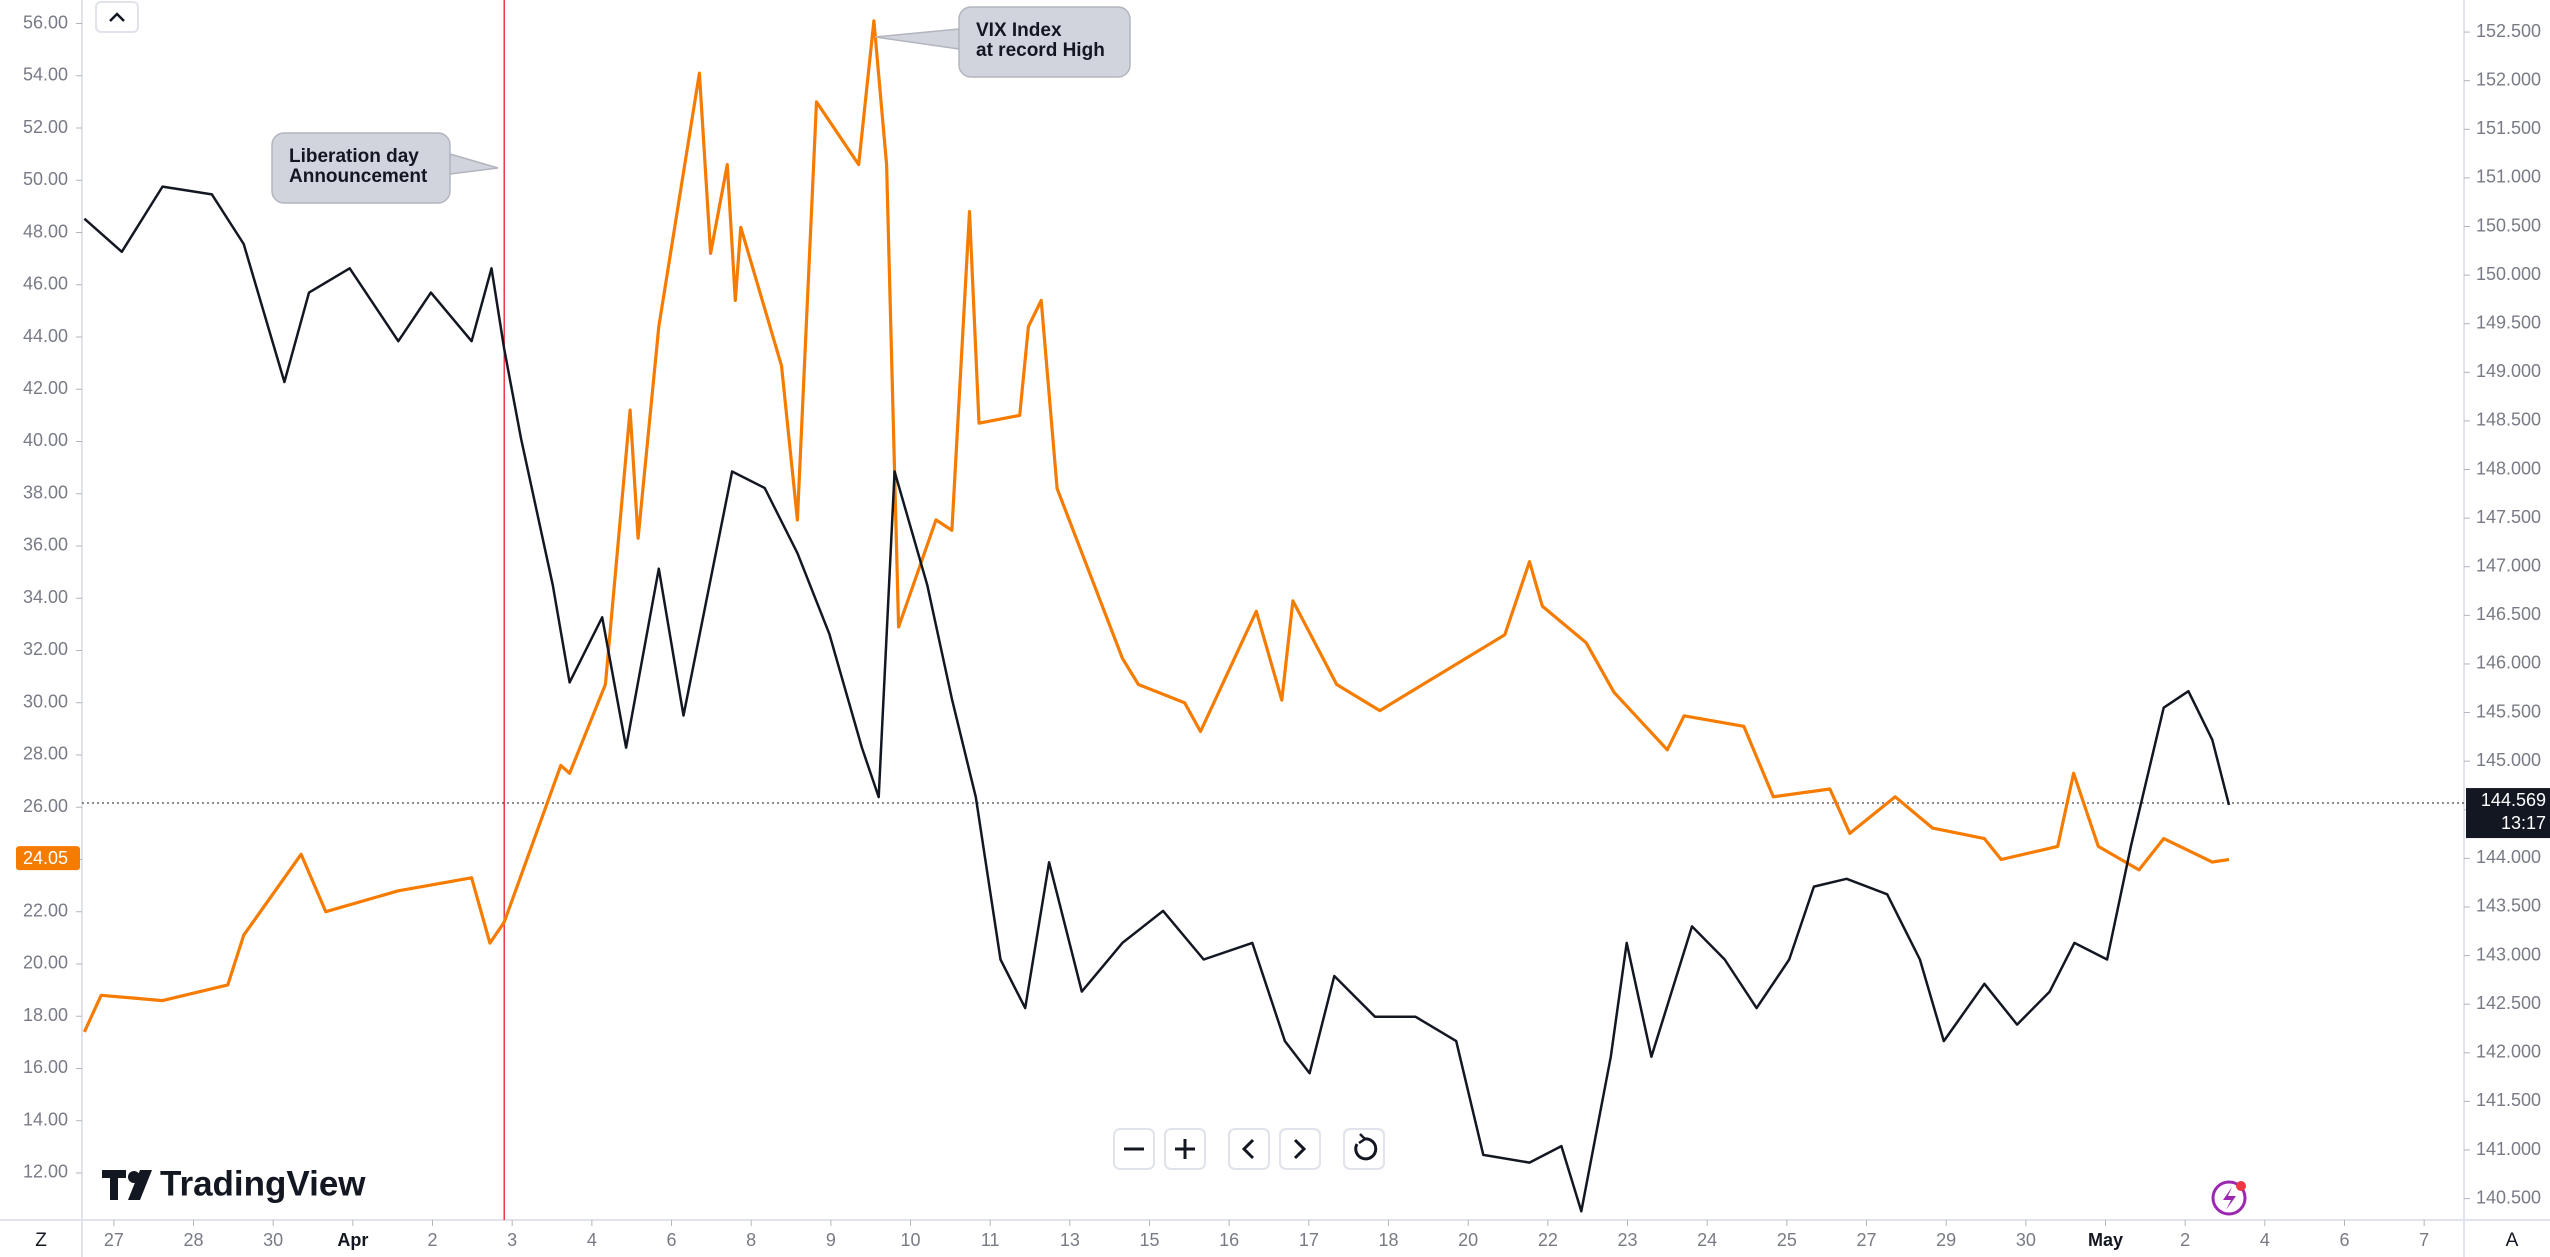 This screenshot has height=1257, width=2550. I want to click on collapse-button-box, so click(117, 17).